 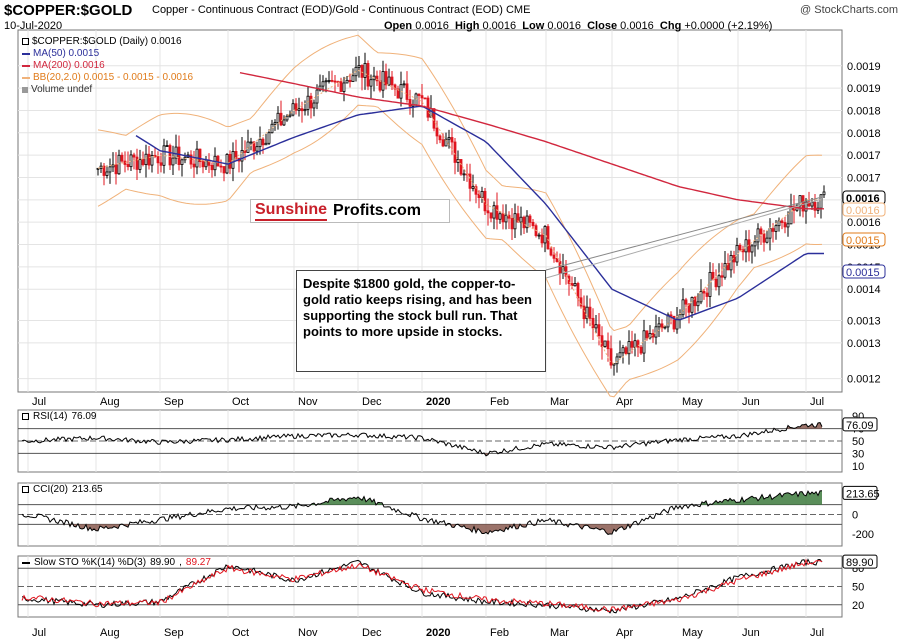 I want to click on x-tick-label-bottom: May, so click(x=692, y=633).